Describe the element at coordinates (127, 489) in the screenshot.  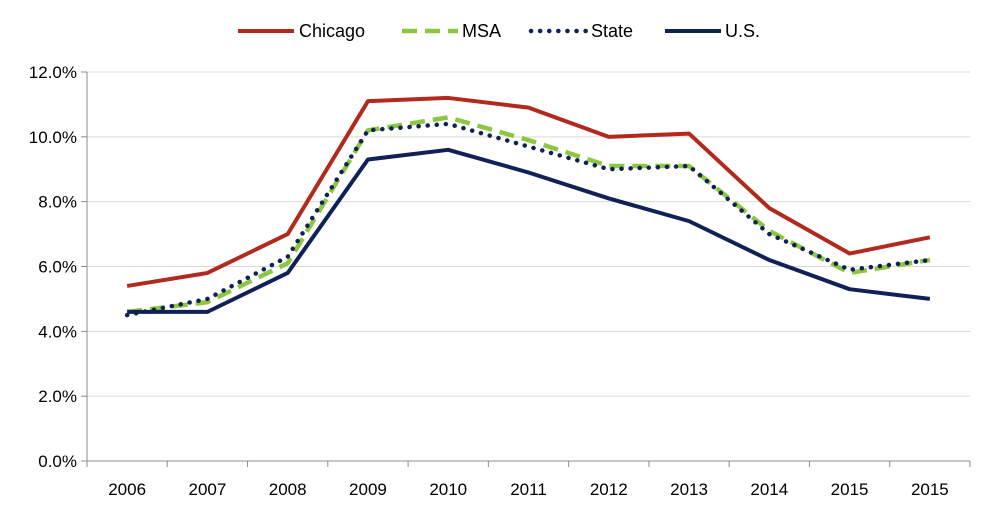
I see `x-tick-label: 2006` at that location.